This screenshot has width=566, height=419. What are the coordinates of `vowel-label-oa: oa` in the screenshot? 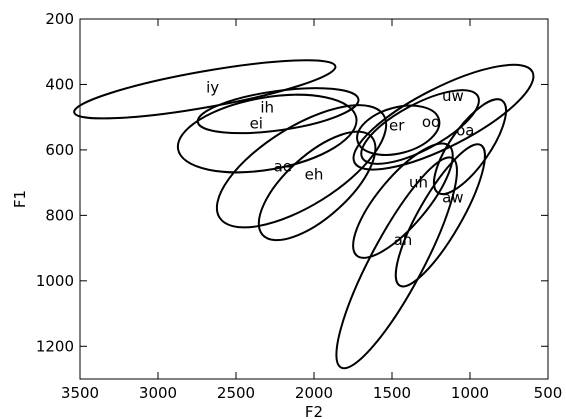 It's located at (465, 130).